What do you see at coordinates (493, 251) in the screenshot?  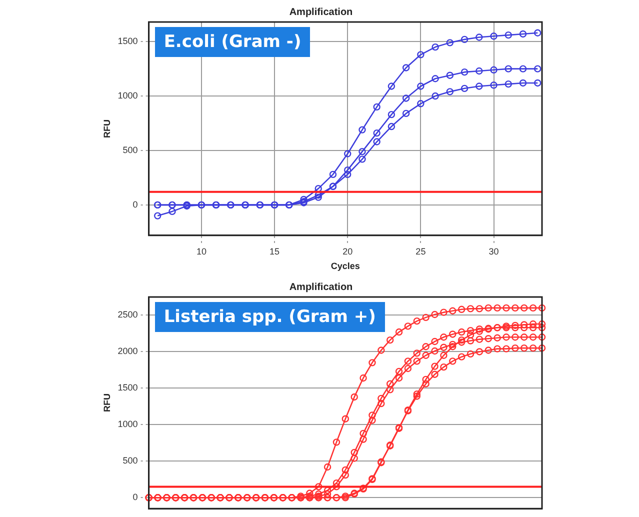 I see `x-tick-label: 30` at bounding box center [493, 251].